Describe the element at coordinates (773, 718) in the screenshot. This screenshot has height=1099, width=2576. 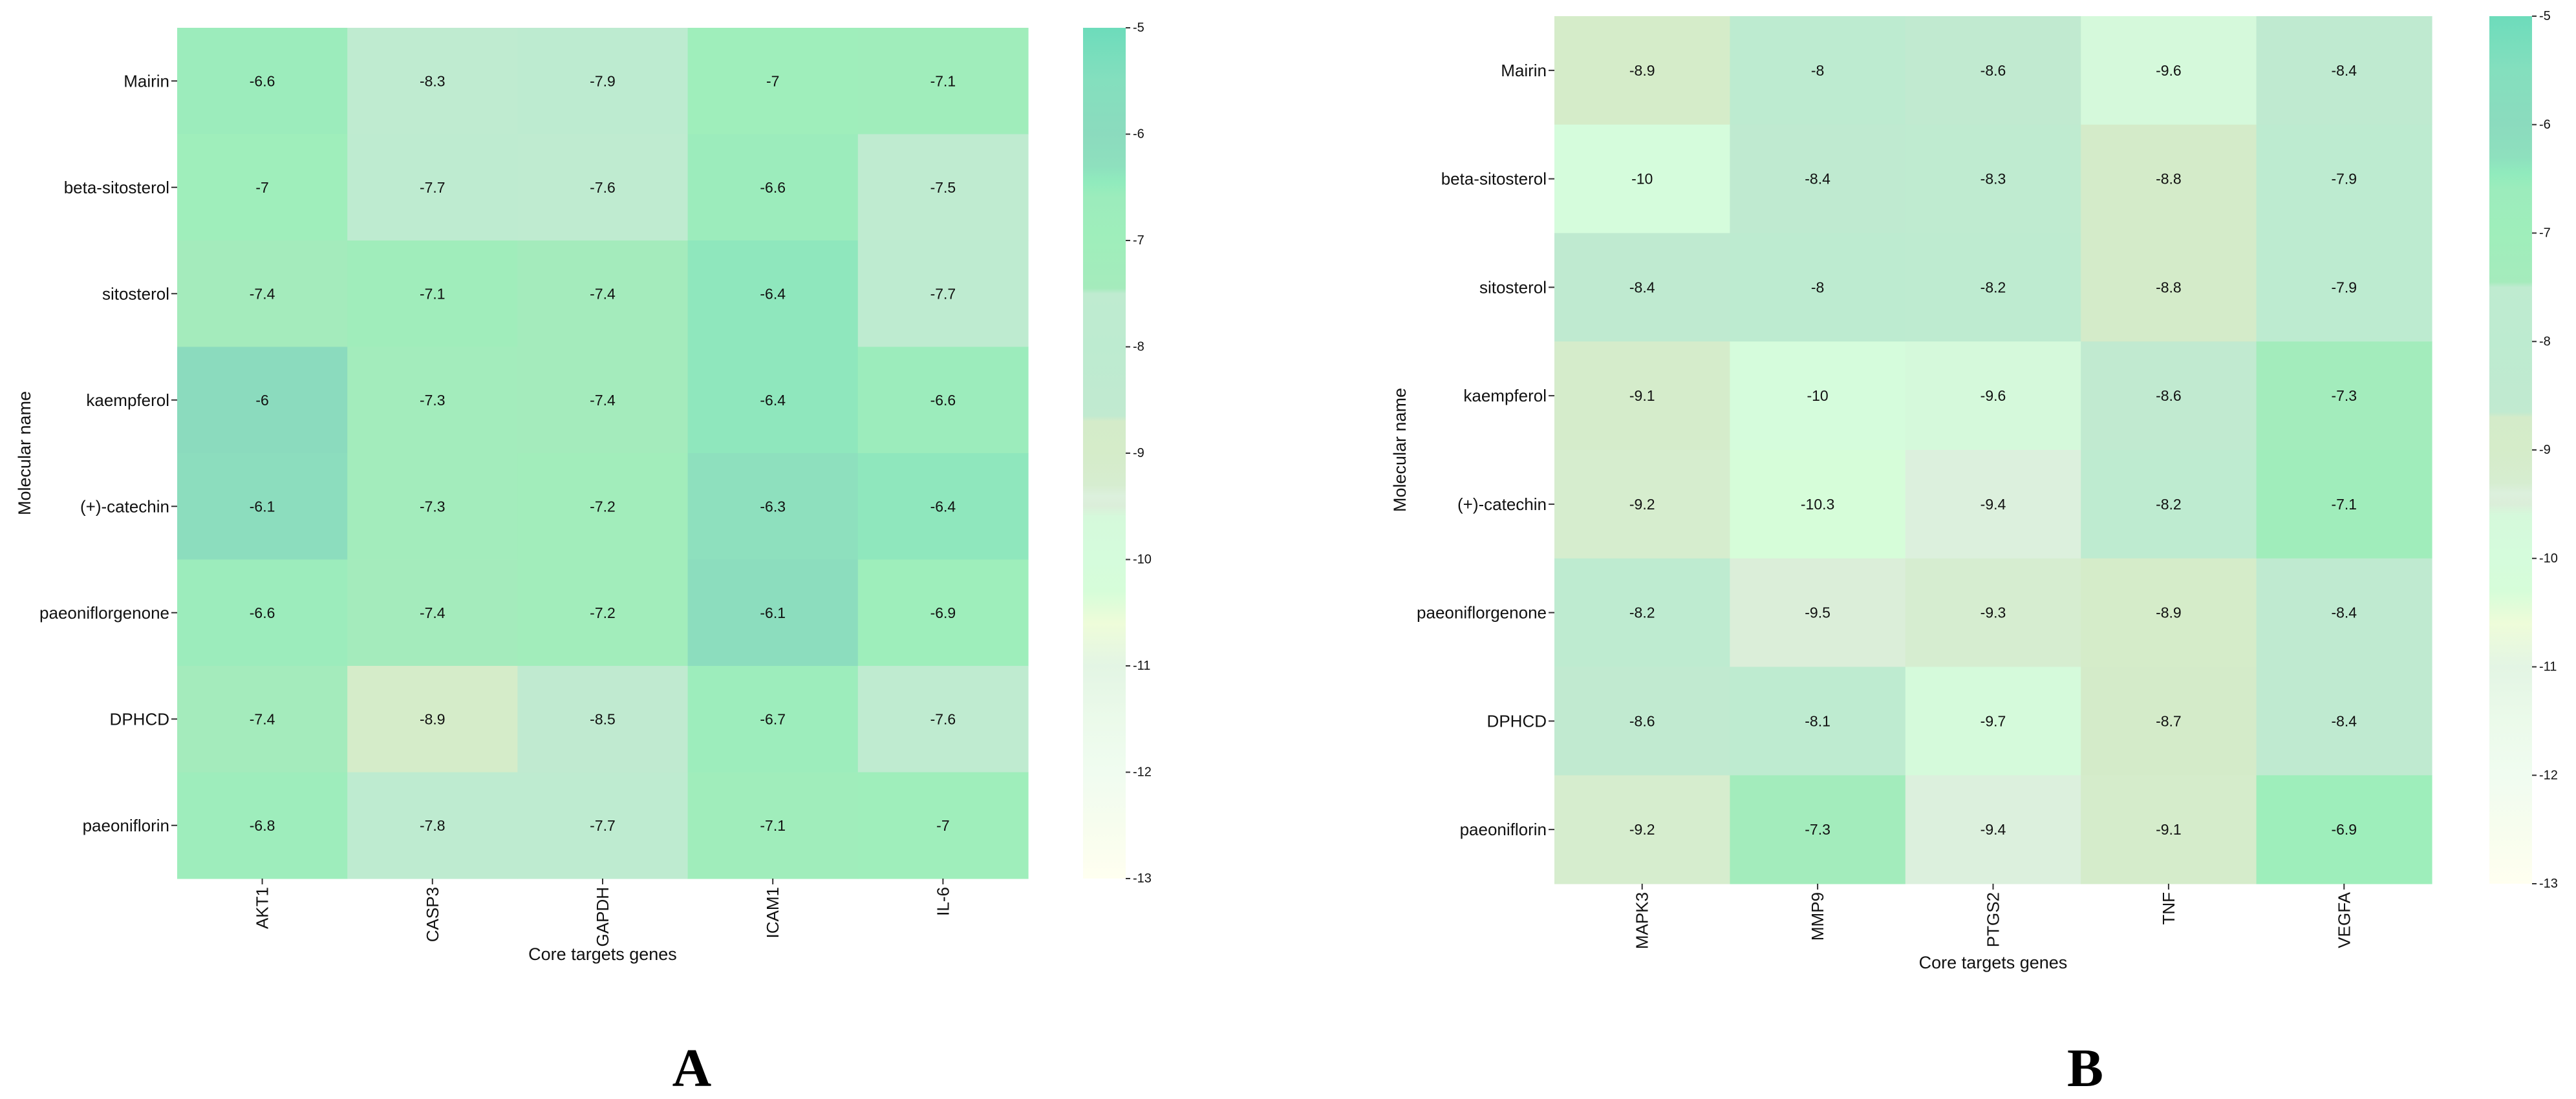
I see `cell-value-label: -6.7` at that location.